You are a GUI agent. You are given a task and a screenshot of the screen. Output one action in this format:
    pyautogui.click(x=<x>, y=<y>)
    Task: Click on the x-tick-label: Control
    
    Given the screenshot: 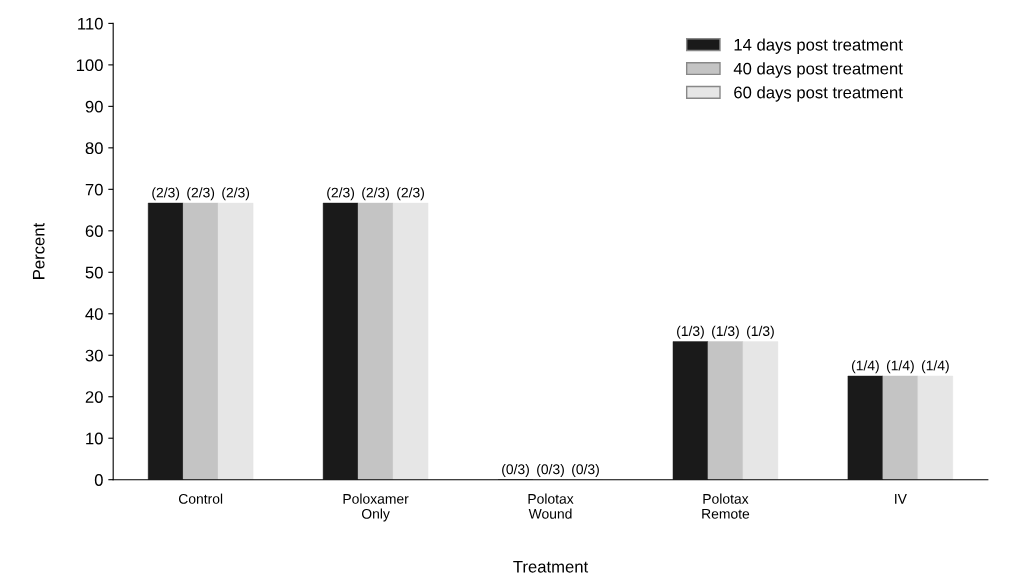 What is the action you would take?
    pyautogui.click(x=200, y=498)
    